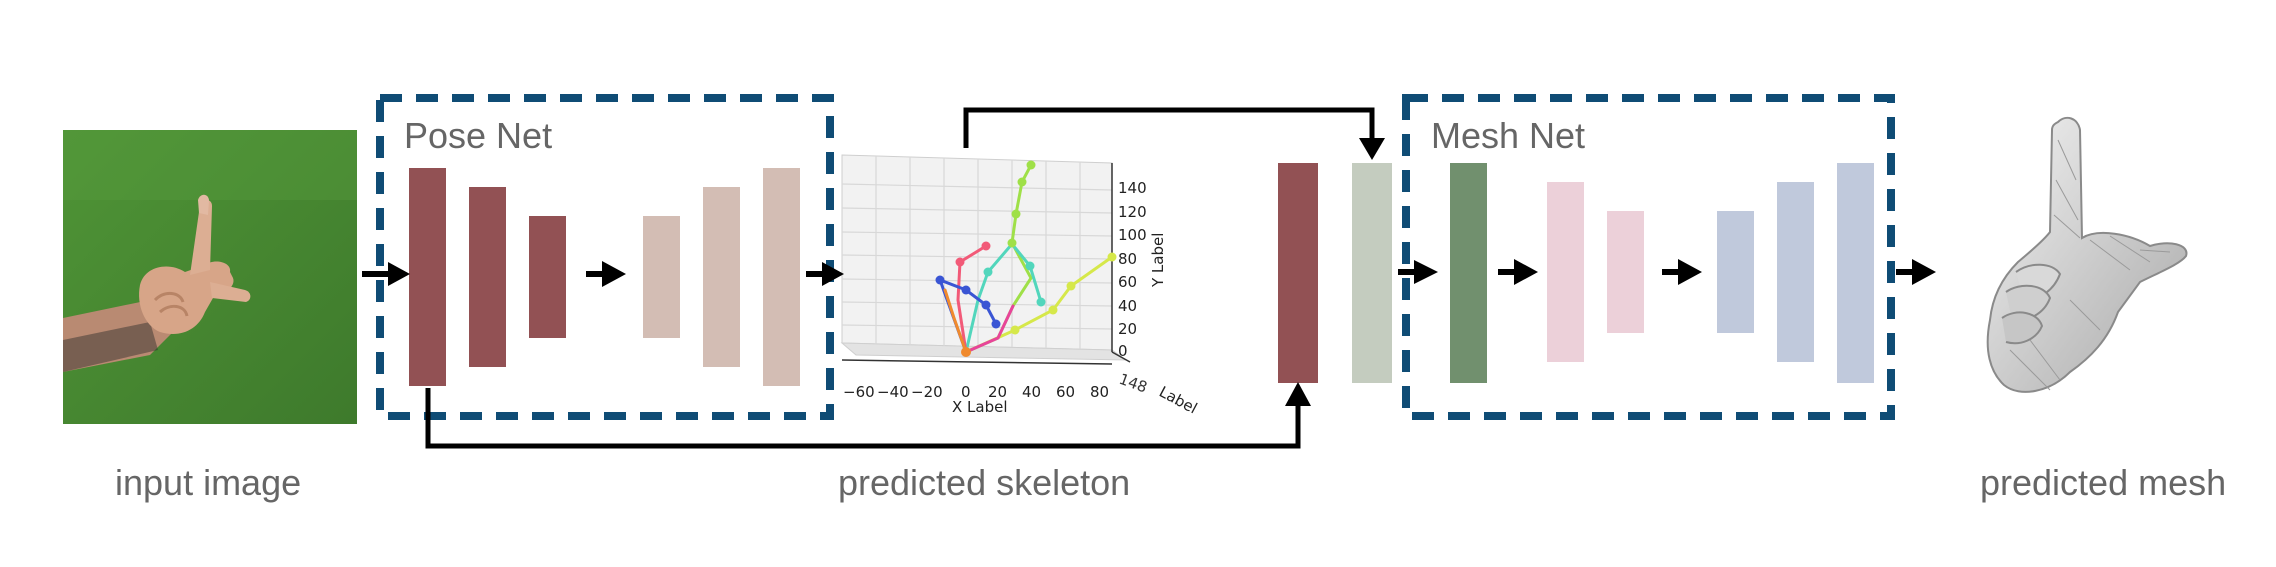 This screenshot has width=2276, height=567. Describe the element at coordinates (1158, 260) in the screenshot. I see `y-axis-label: Y Label` at that location.